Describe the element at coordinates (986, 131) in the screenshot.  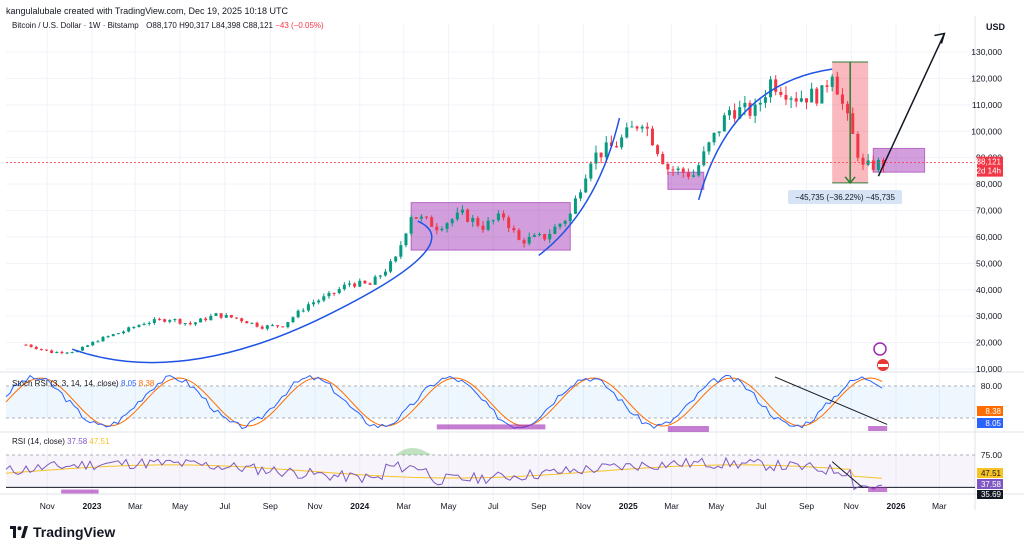
I see `price-tick-label: 100,000` at that location.